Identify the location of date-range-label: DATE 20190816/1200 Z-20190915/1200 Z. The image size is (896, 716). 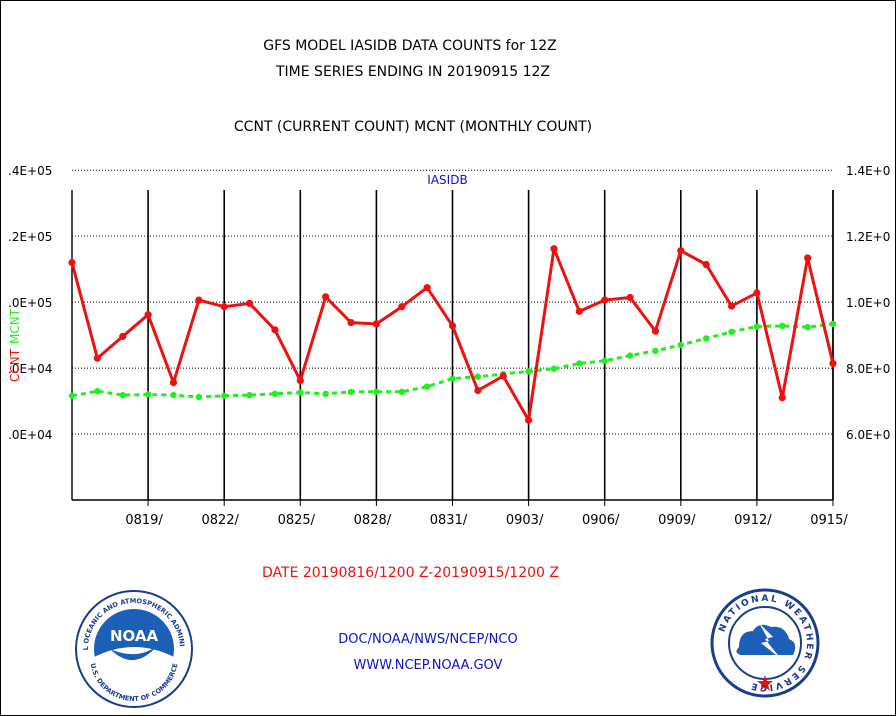
(410, 573).